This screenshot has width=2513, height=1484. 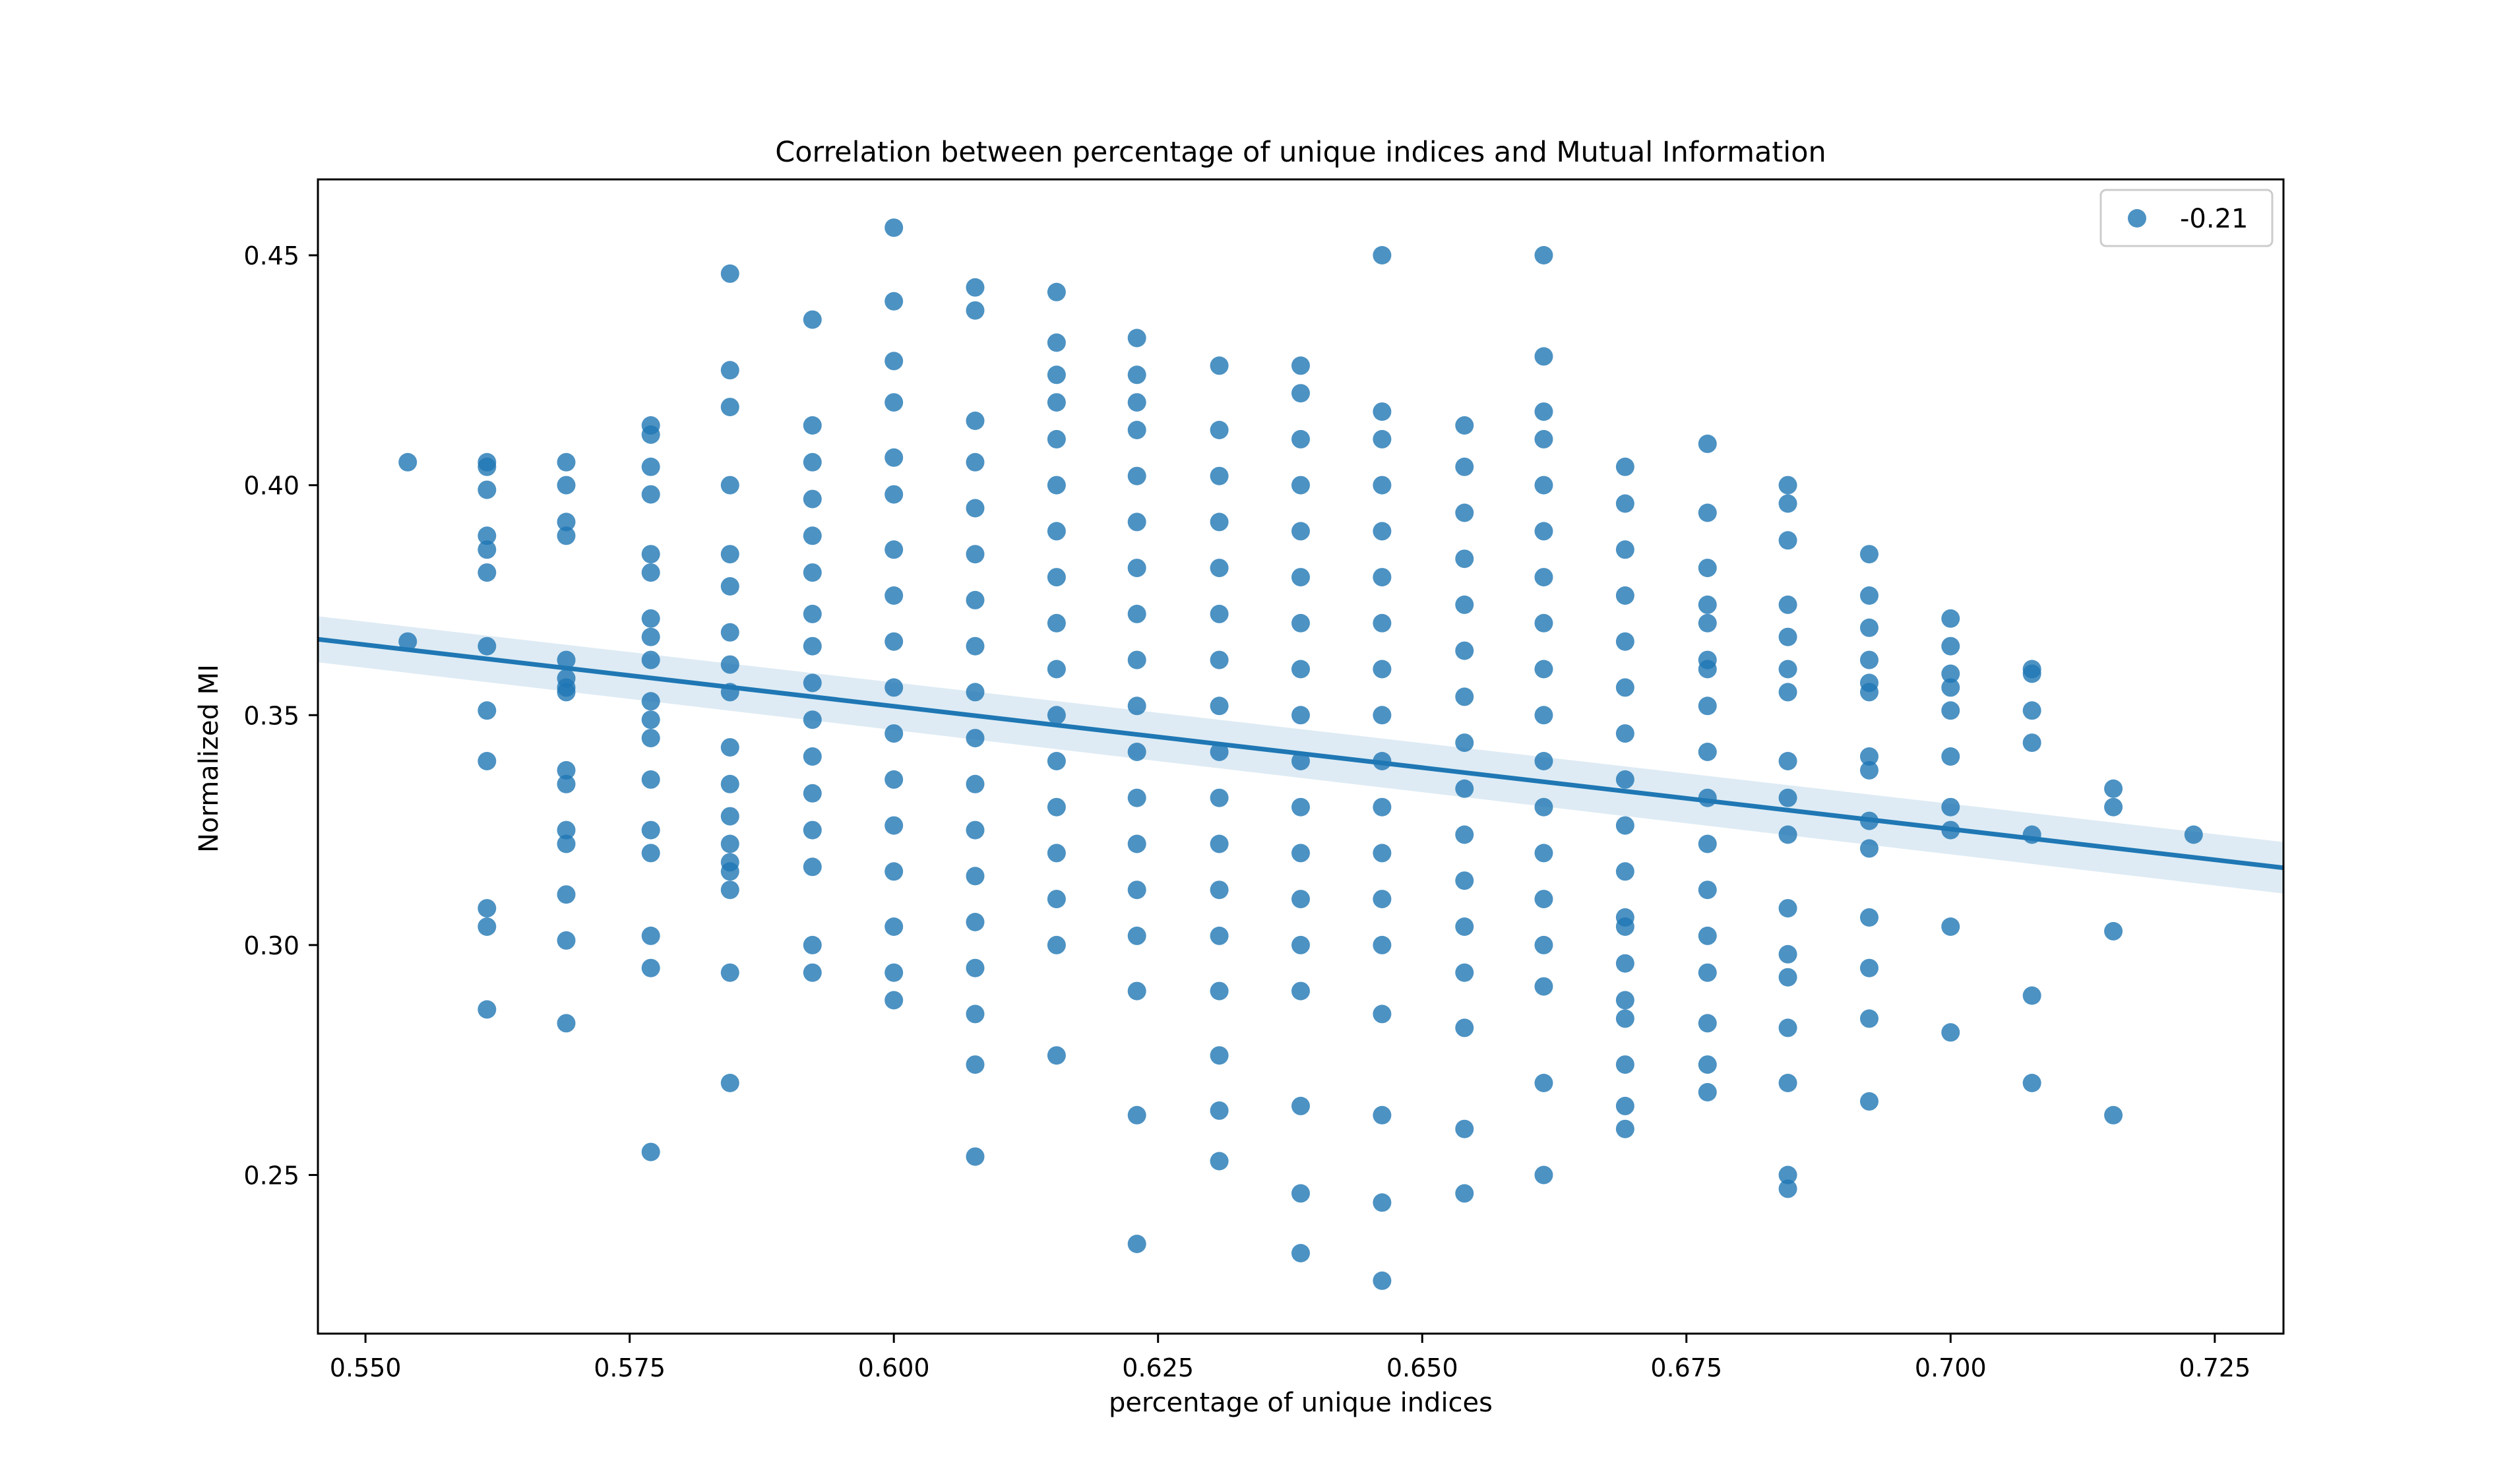 What do you see at coordinates (2214, 1368) in the screenshot?
I see `x-tick-label: 0.725` at bounding box center [2214, 1368].